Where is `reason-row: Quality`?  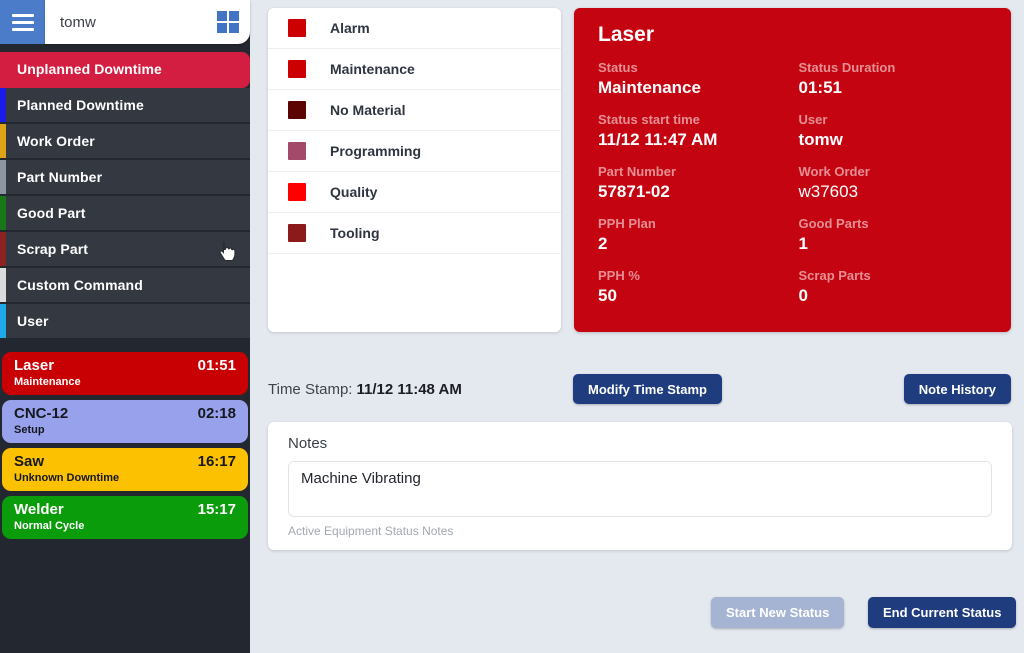 reason-row: Quality is located at coordinates (414, 192).